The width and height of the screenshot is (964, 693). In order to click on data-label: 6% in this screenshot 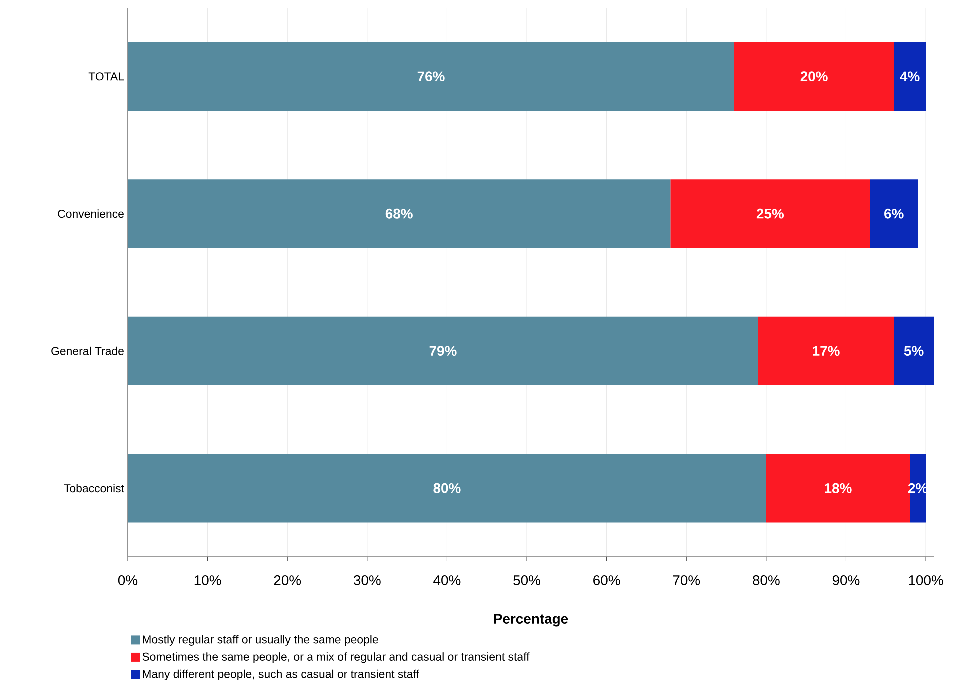, I will do `click(894, 213)`.